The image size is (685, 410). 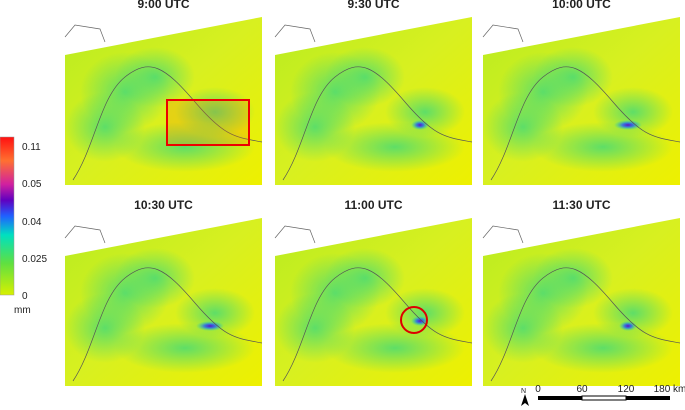 What do you see at coordinates (626, 389) in the screenshot?
I see `scale-label: 120` at bounding box center [626, 389].